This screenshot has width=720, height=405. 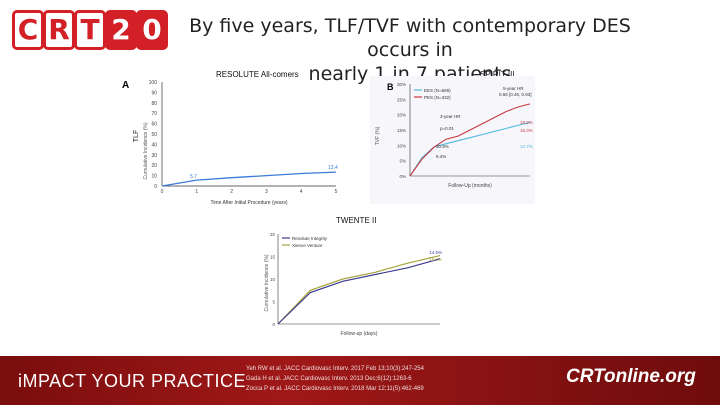 I want to click on chart-a-ytick-label: 80, so click(x=154, y=104).